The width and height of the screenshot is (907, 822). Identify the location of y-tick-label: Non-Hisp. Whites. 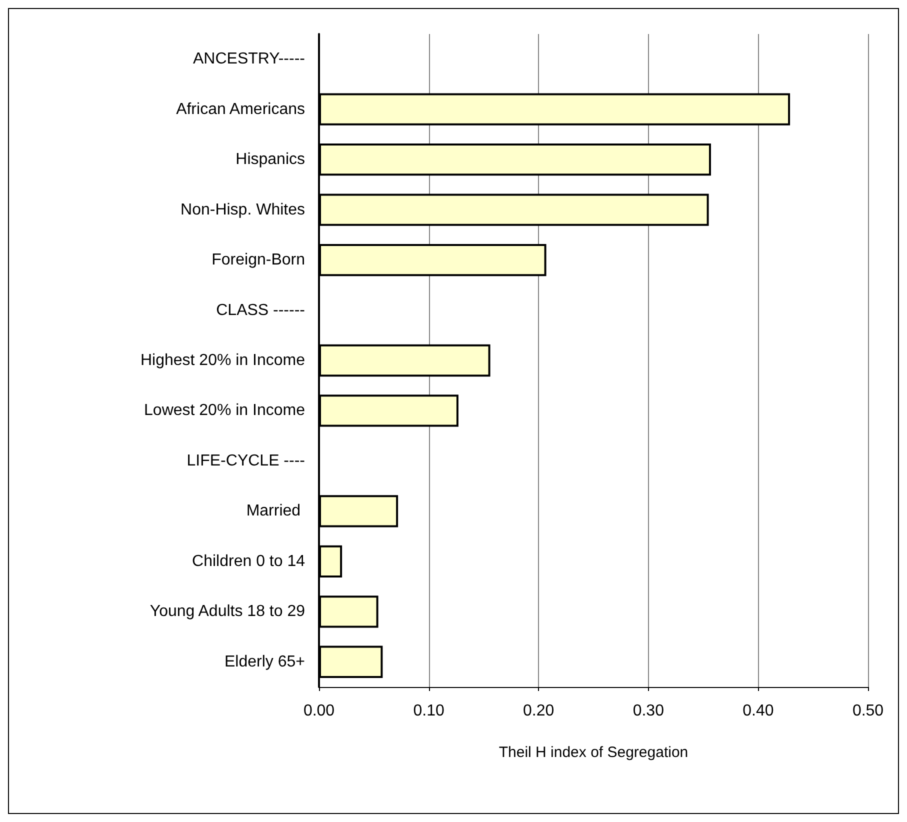
(242, 209).